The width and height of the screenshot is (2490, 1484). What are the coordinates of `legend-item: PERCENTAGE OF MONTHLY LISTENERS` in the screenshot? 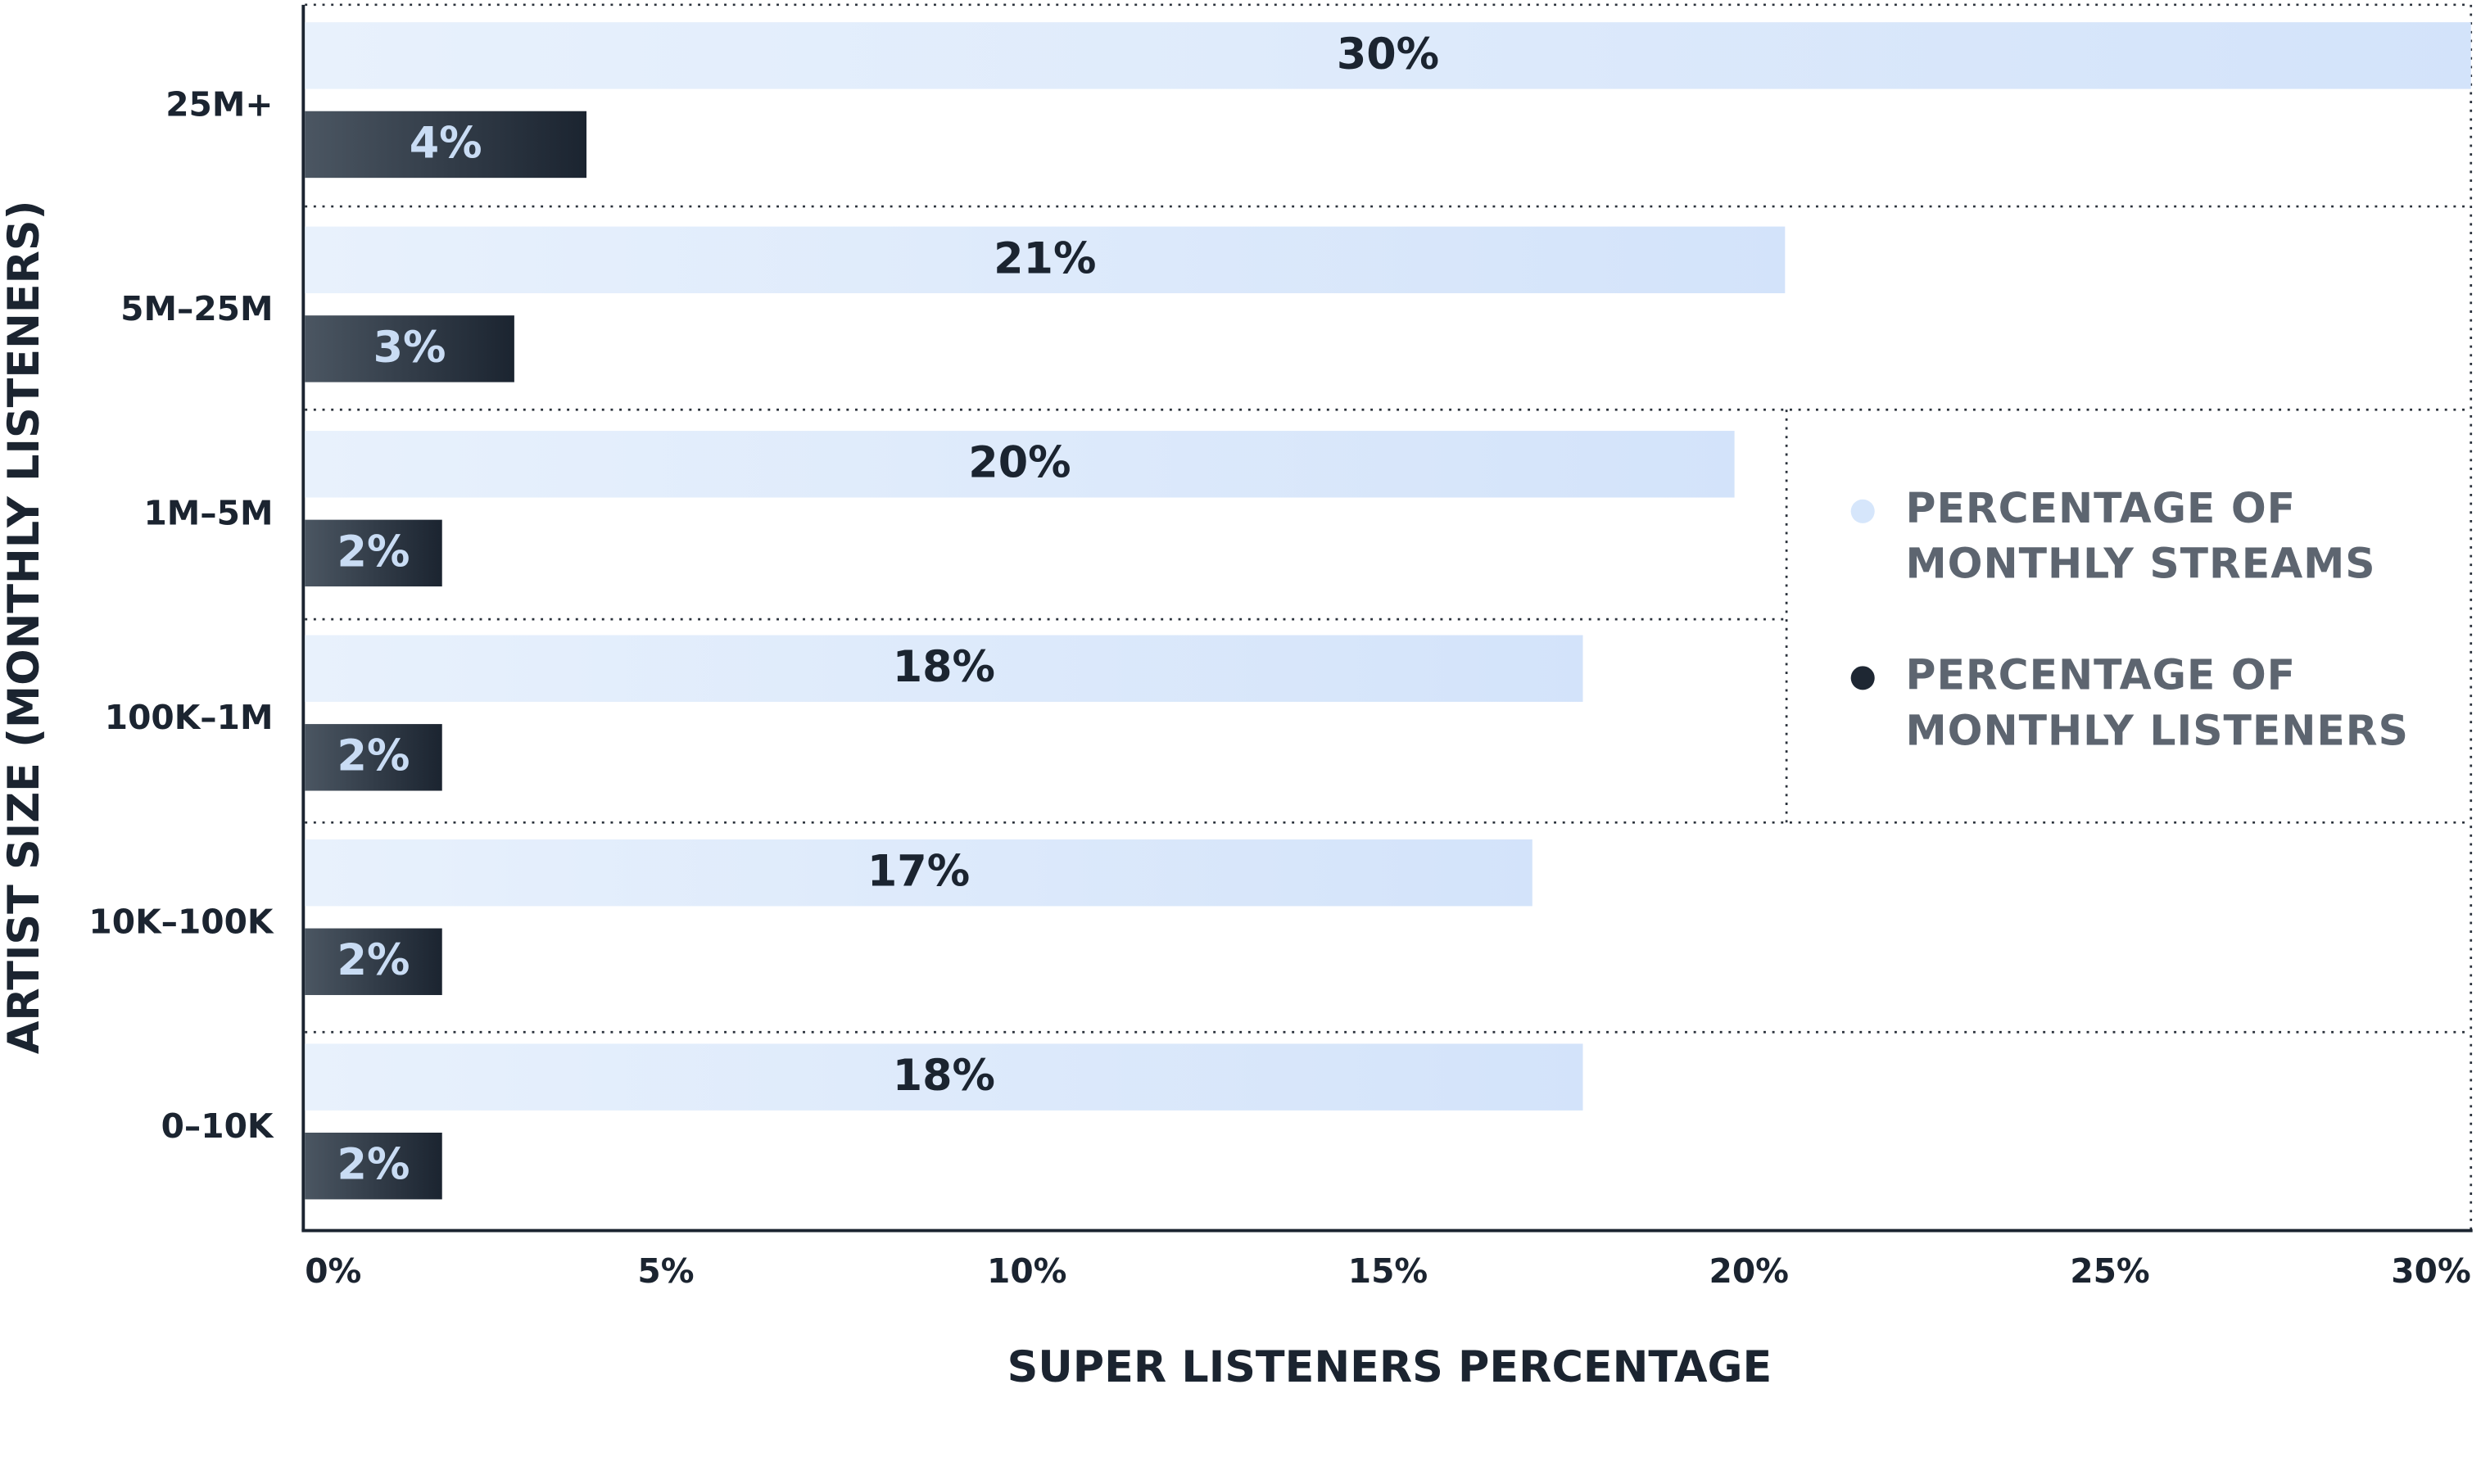 It's located at (2157, 704).